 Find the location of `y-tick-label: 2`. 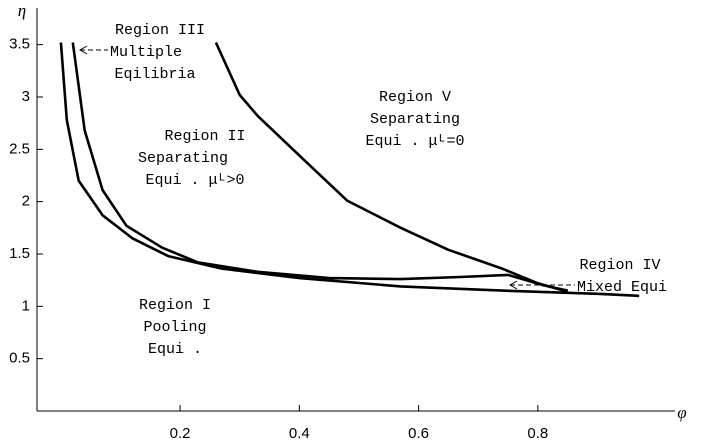

y-tick-label: 2 is located at coordinates (26, 201).